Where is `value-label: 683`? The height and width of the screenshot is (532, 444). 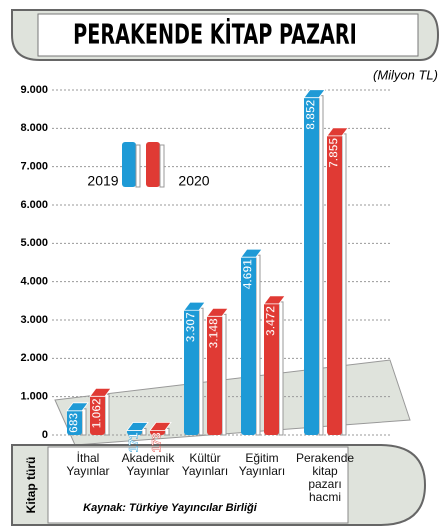
value-label: 683 is located at coordinates (74, 423).